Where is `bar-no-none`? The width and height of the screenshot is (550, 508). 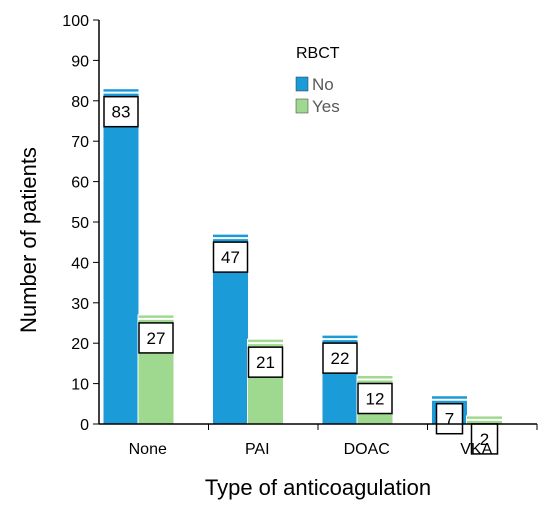 bar-no-none is located at coordinates (121, 256).